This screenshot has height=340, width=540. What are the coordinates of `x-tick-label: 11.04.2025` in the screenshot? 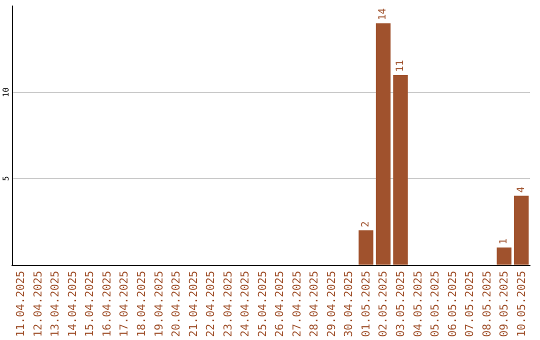 It's located at (21, 304).